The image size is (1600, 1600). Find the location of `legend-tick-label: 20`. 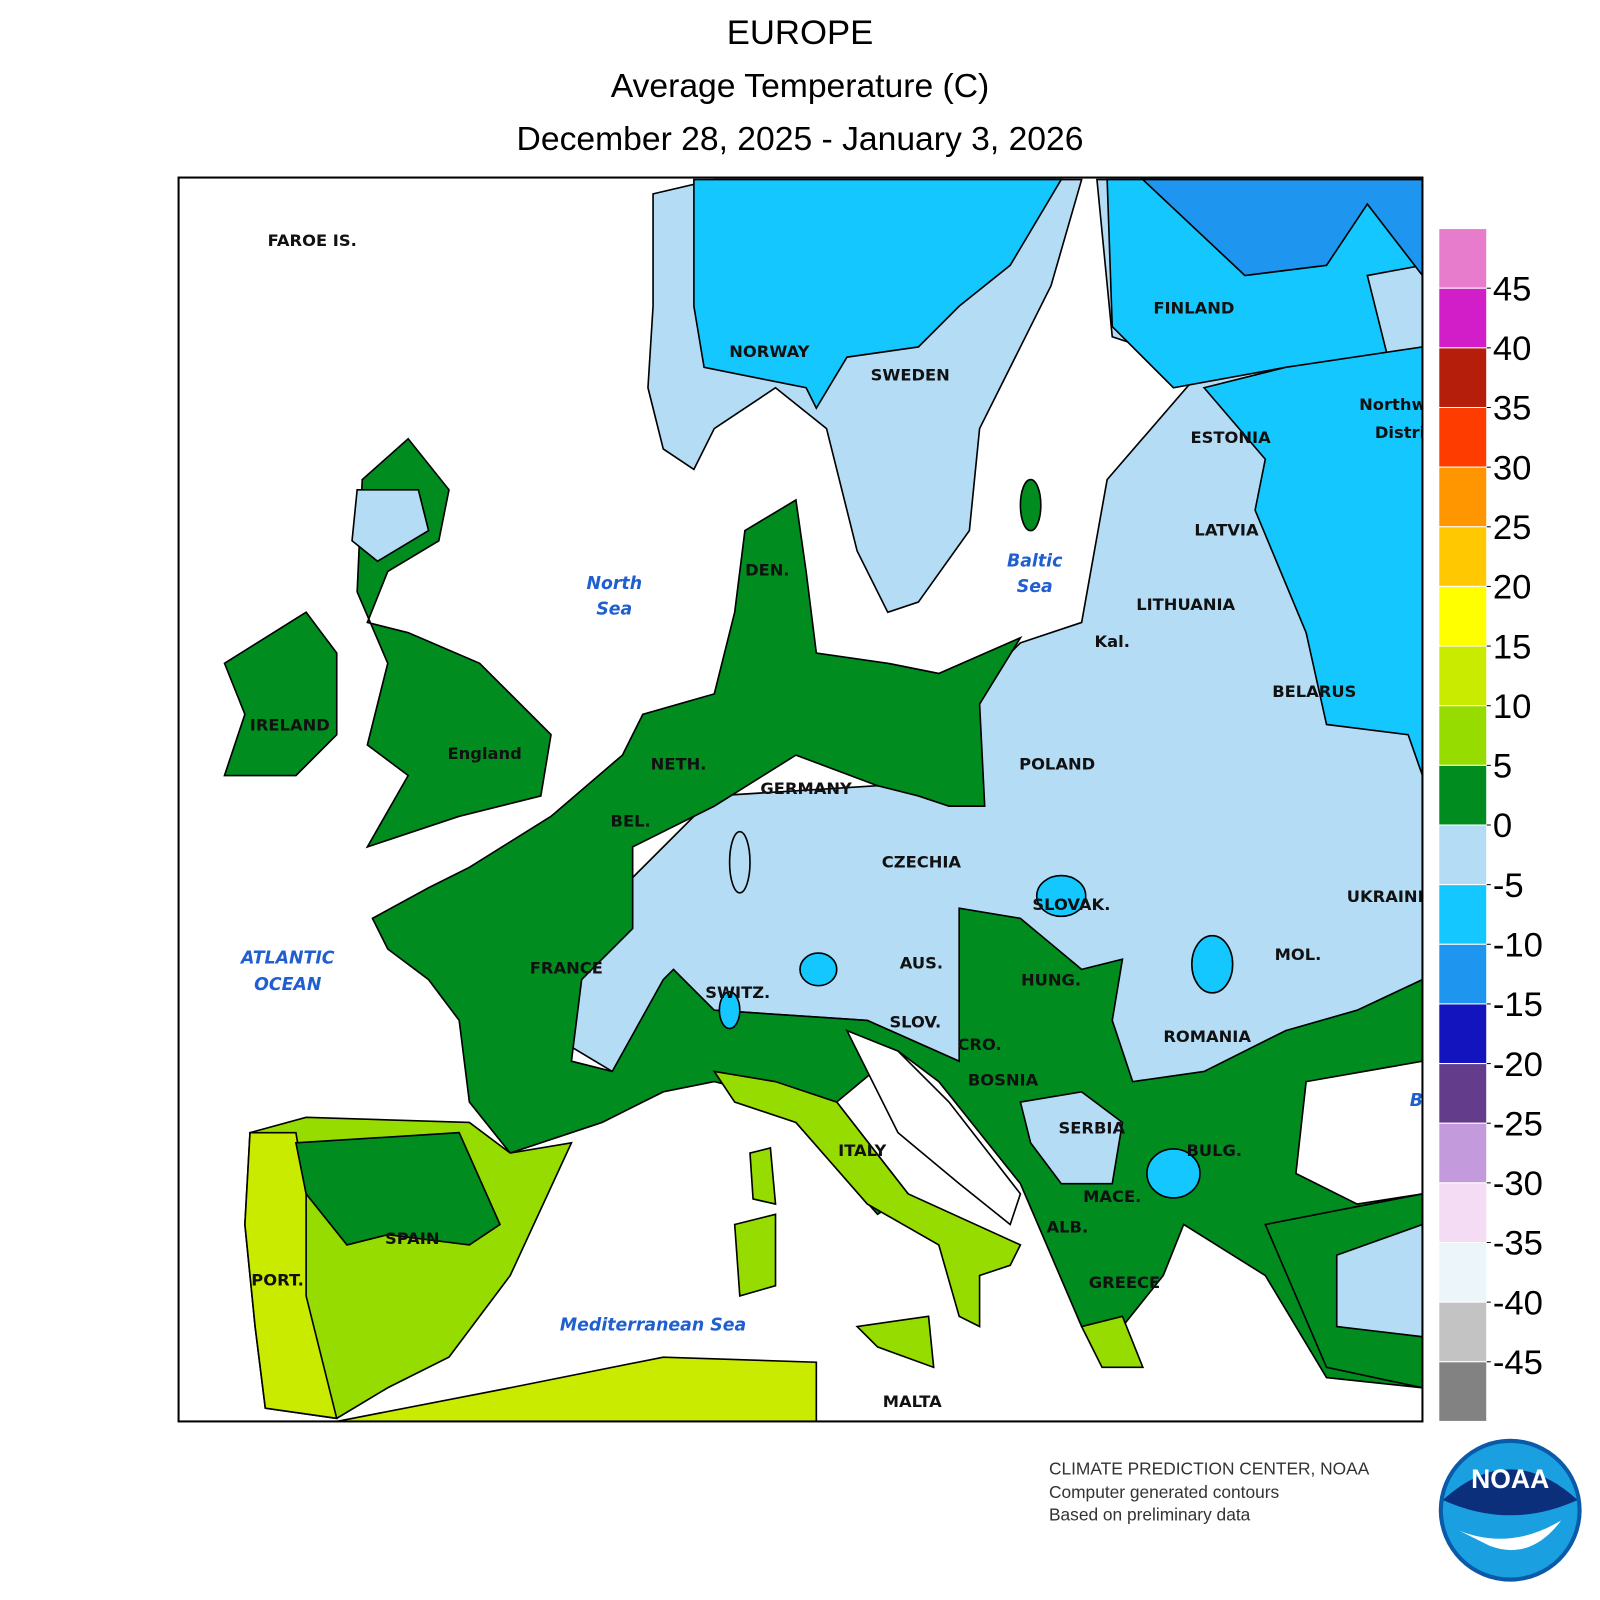

legend-tick-label: 20 is located at coordinates (1512, 588).